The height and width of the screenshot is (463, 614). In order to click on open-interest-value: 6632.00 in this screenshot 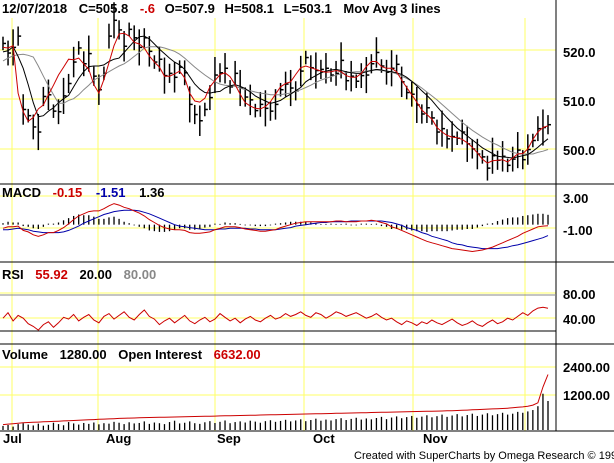, I will do `click(237, 354)`.